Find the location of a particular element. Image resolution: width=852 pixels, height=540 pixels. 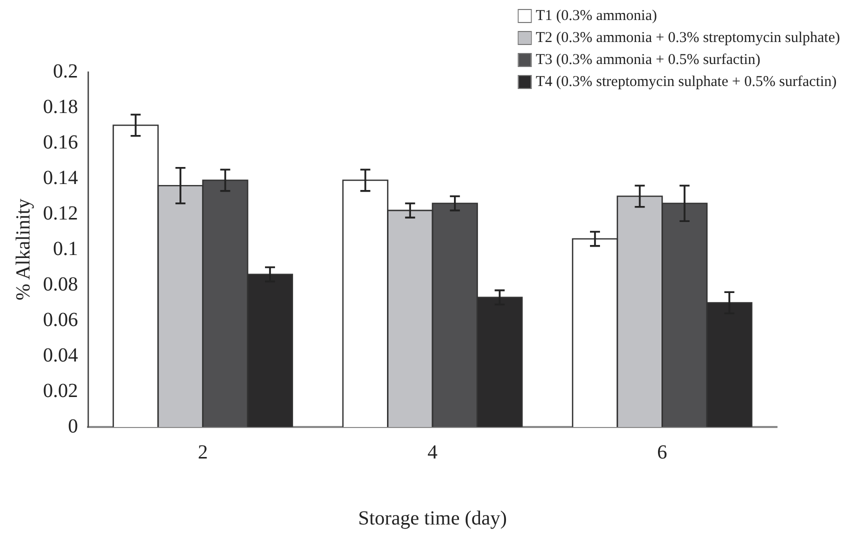

x-tick-label: 2 is located at coordinates (203, 452).